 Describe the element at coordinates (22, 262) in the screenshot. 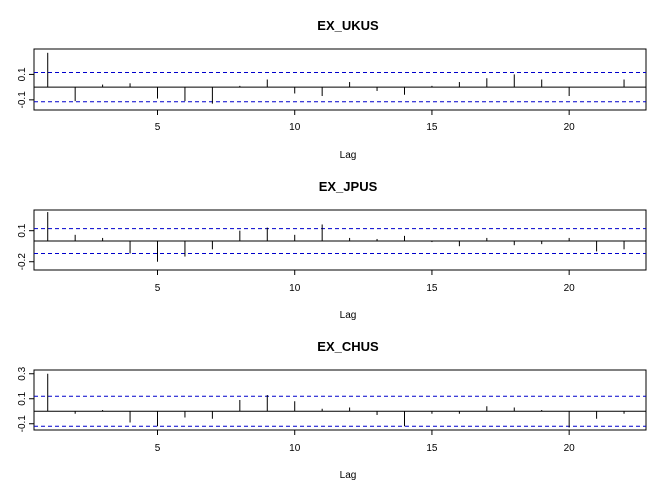

I see `y-tick-label: -0.2` at that location.